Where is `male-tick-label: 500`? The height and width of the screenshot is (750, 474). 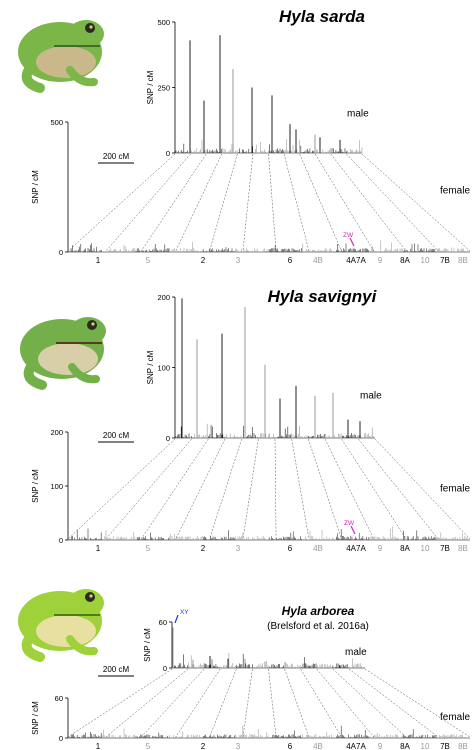 male-tick-label: 500 is located at coordinates (163, 22).